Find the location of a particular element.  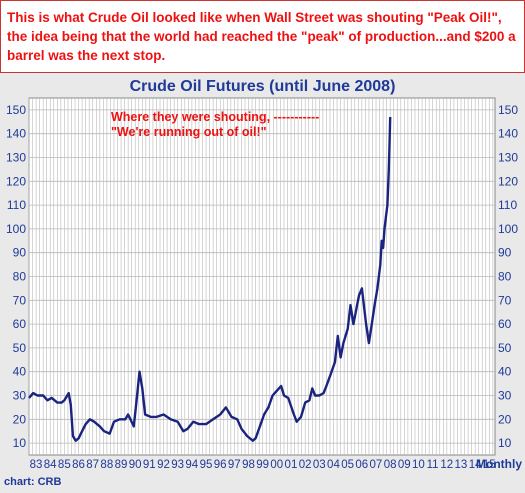

y-axis-left: 10 20 30 40 50 60 70 80 90 100 110 120 130 140 150 is located at coordinates (16, 276).